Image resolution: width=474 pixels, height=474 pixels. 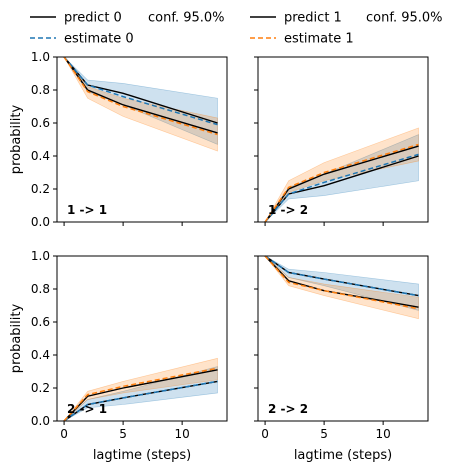 I want to click on panel-label: 2 -> 1, so click(x=87, y=409).